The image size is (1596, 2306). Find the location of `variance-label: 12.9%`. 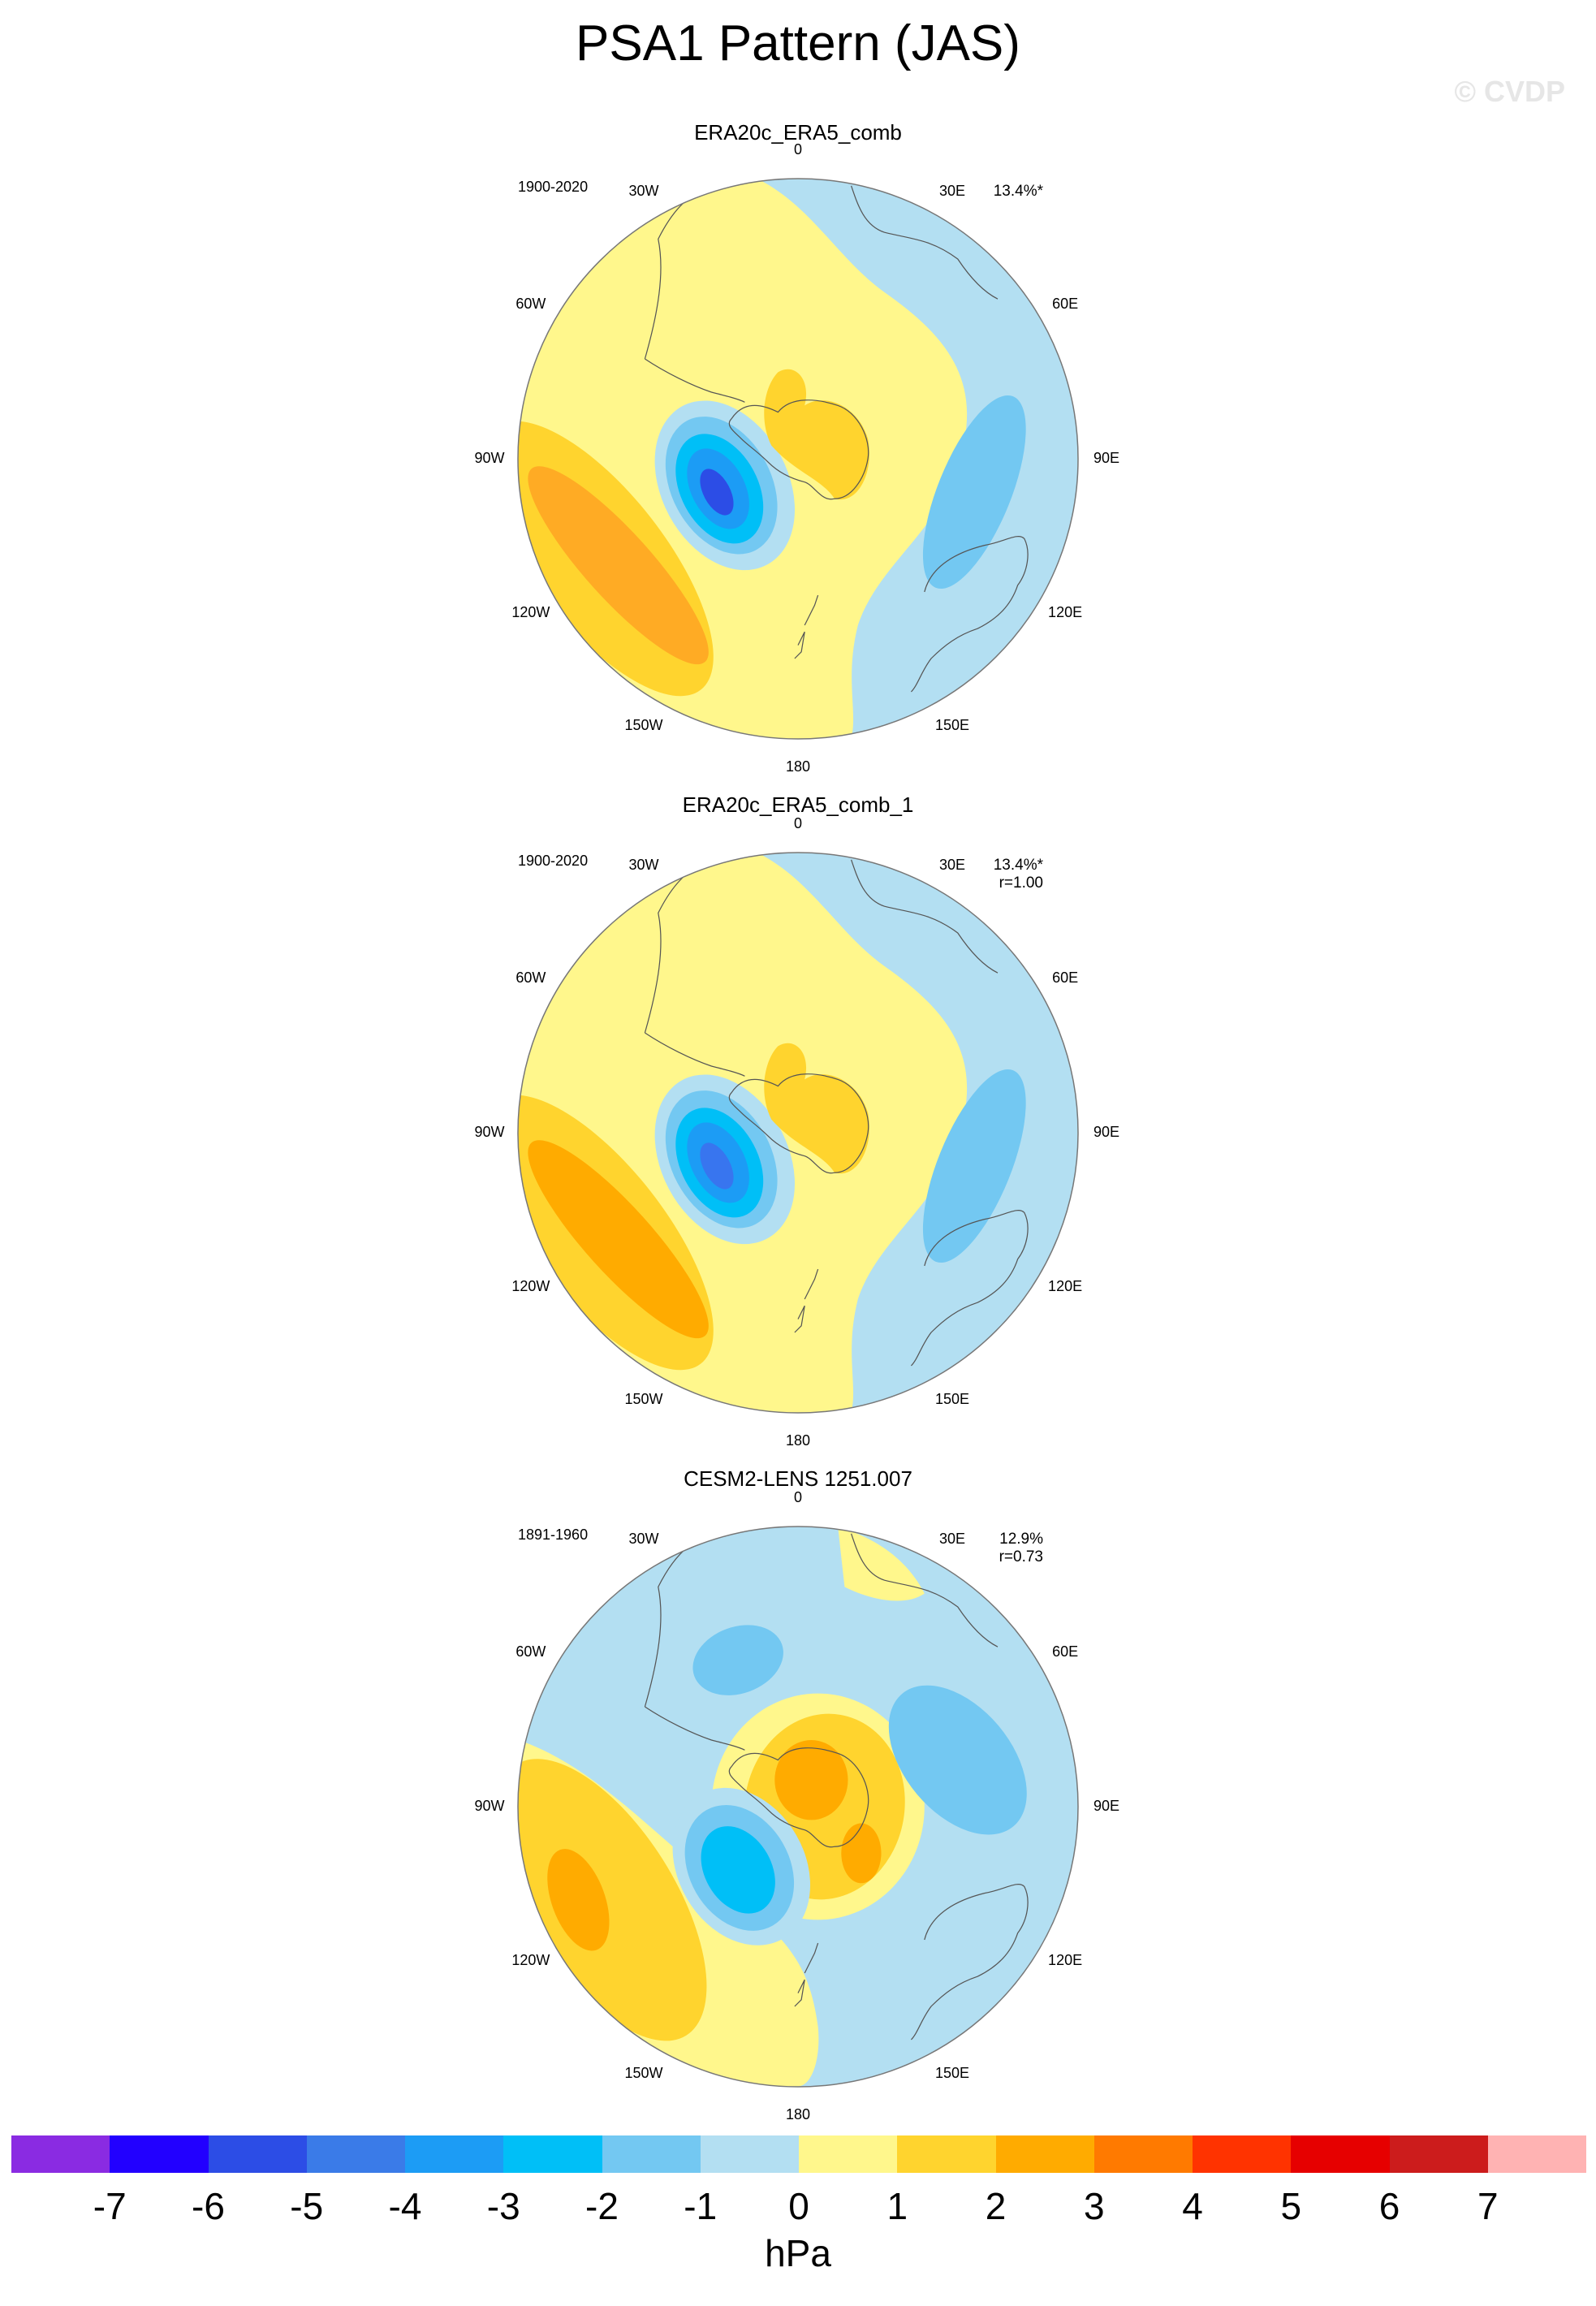

variance-label: 12.9% is located at coordinates (1021, 1540).